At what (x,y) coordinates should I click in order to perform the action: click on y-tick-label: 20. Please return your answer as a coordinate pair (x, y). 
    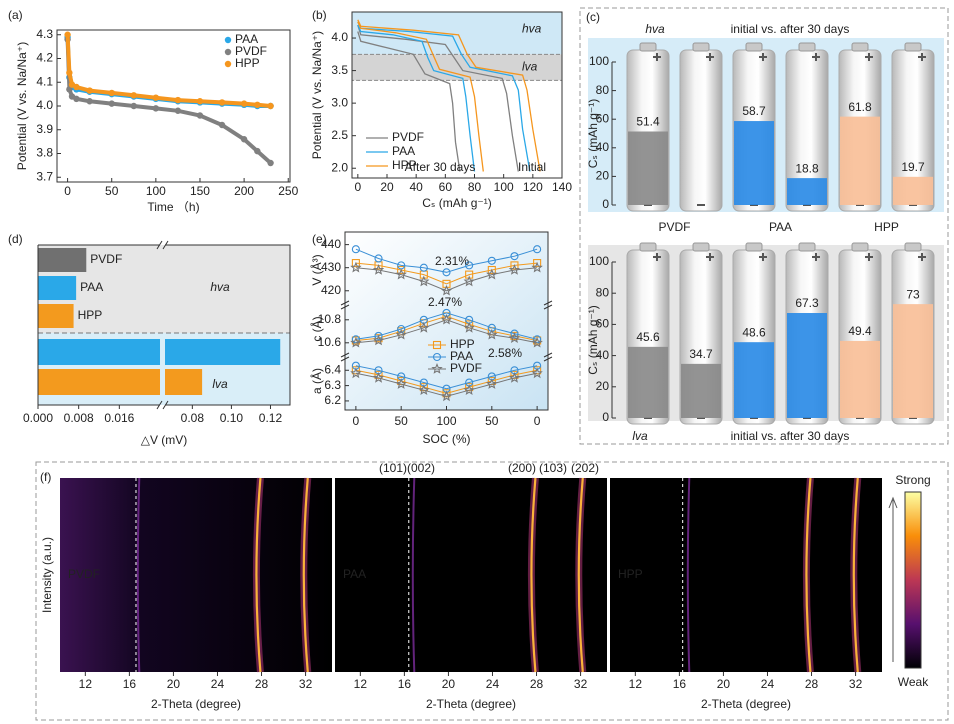
    Looking at the image, I should click on (603, 386).